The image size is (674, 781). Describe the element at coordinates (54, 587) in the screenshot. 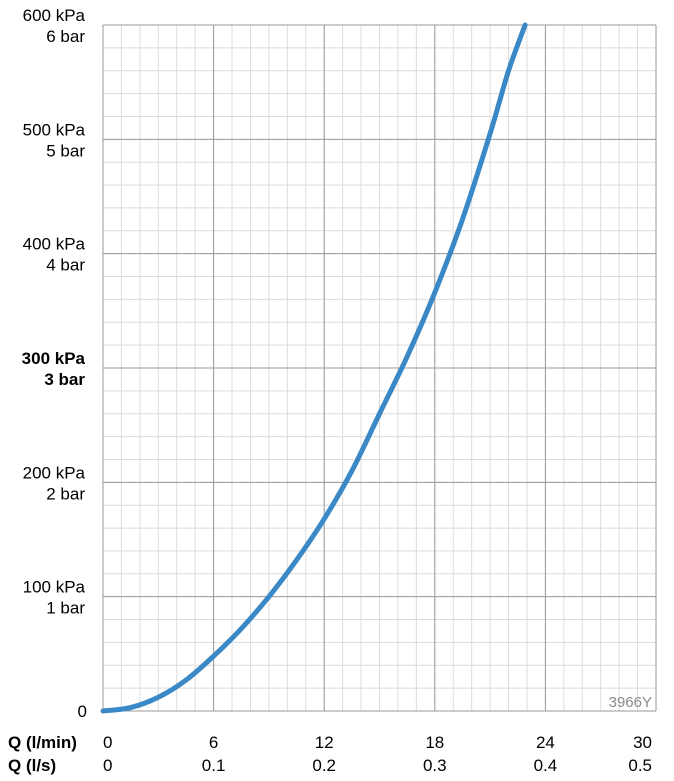

I see `y-tick-label-kpa: 100 kPa` at that location.